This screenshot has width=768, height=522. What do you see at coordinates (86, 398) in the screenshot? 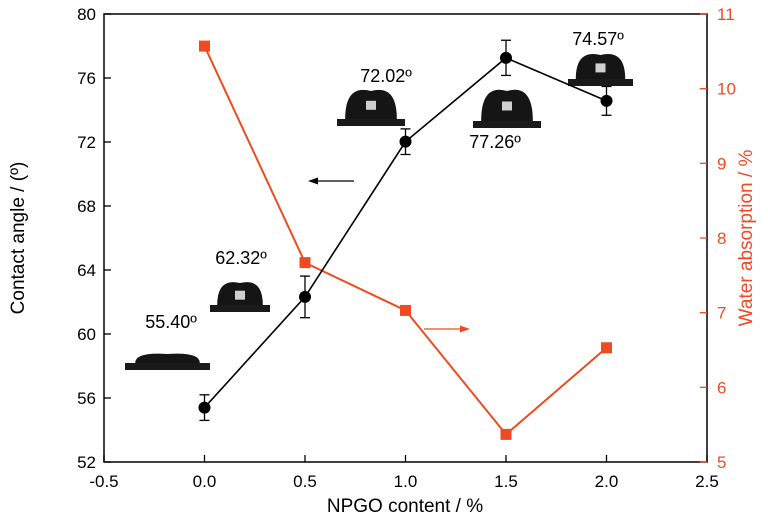
I see `left-y-tick-label: 56` at bounding box center [86, 398].